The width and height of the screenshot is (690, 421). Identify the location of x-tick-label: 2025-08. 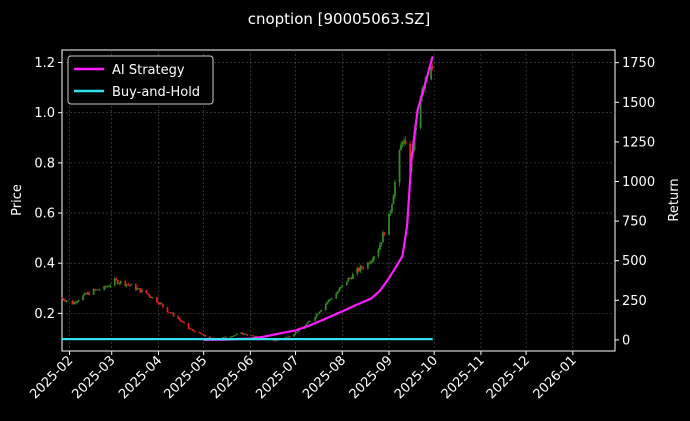
(324, 377).